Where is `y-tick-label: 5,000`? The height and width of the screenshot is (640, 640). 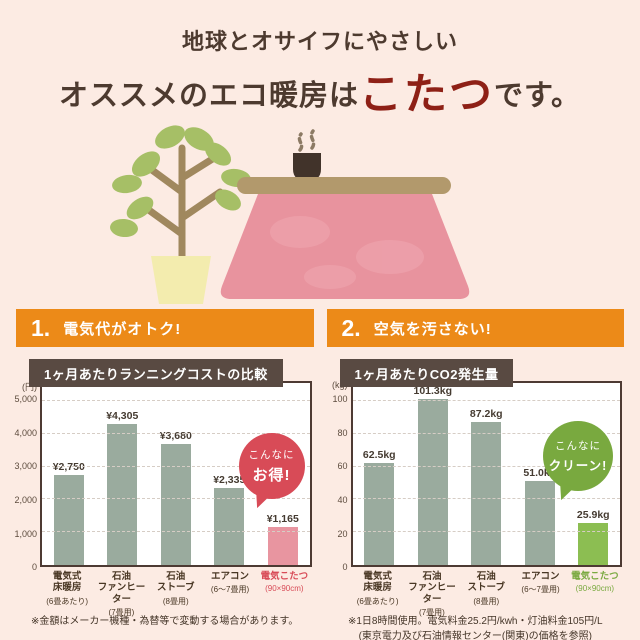
y-tick-label: 5,000 is located at coordinates (25, 399).